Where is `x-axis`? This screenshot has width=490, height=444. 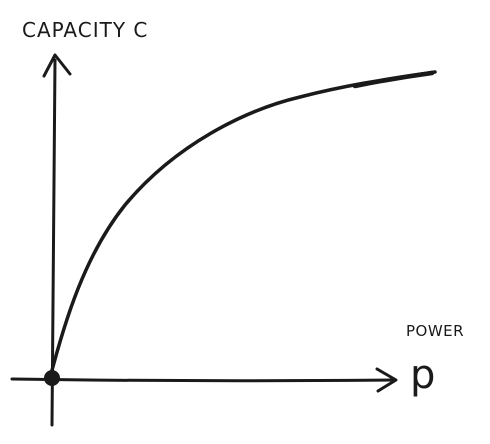 x-axis is located at coordinates (202, 380).